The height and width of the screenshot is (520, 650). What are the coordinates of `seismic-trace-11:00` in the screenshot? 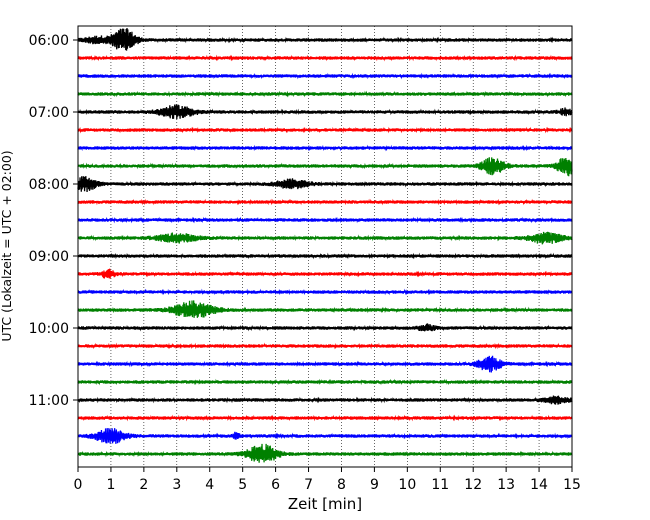 It's located at (325, 400).